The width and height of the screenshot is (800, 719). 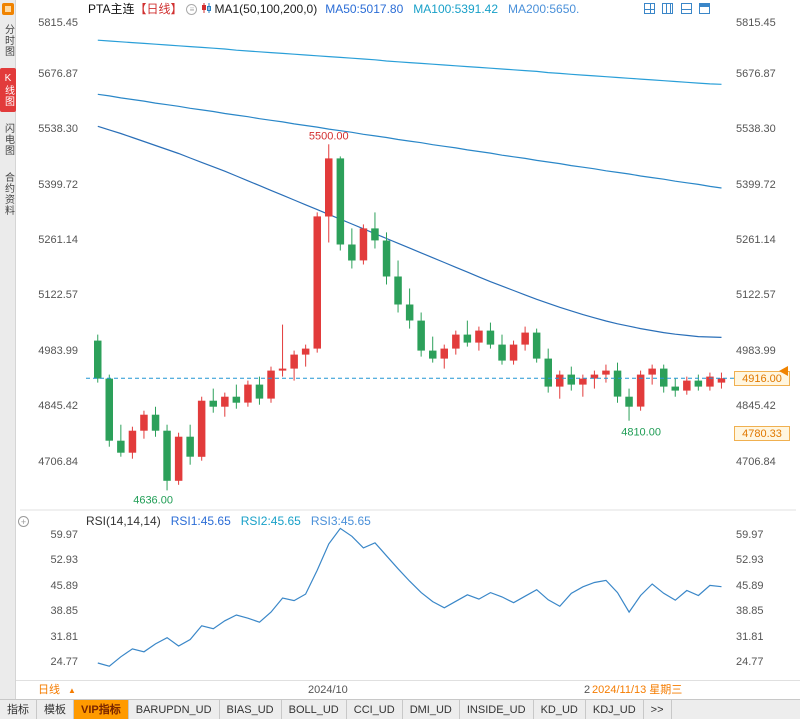 I want to click on period-tag: 【日线】, so click(x=158, y=9).